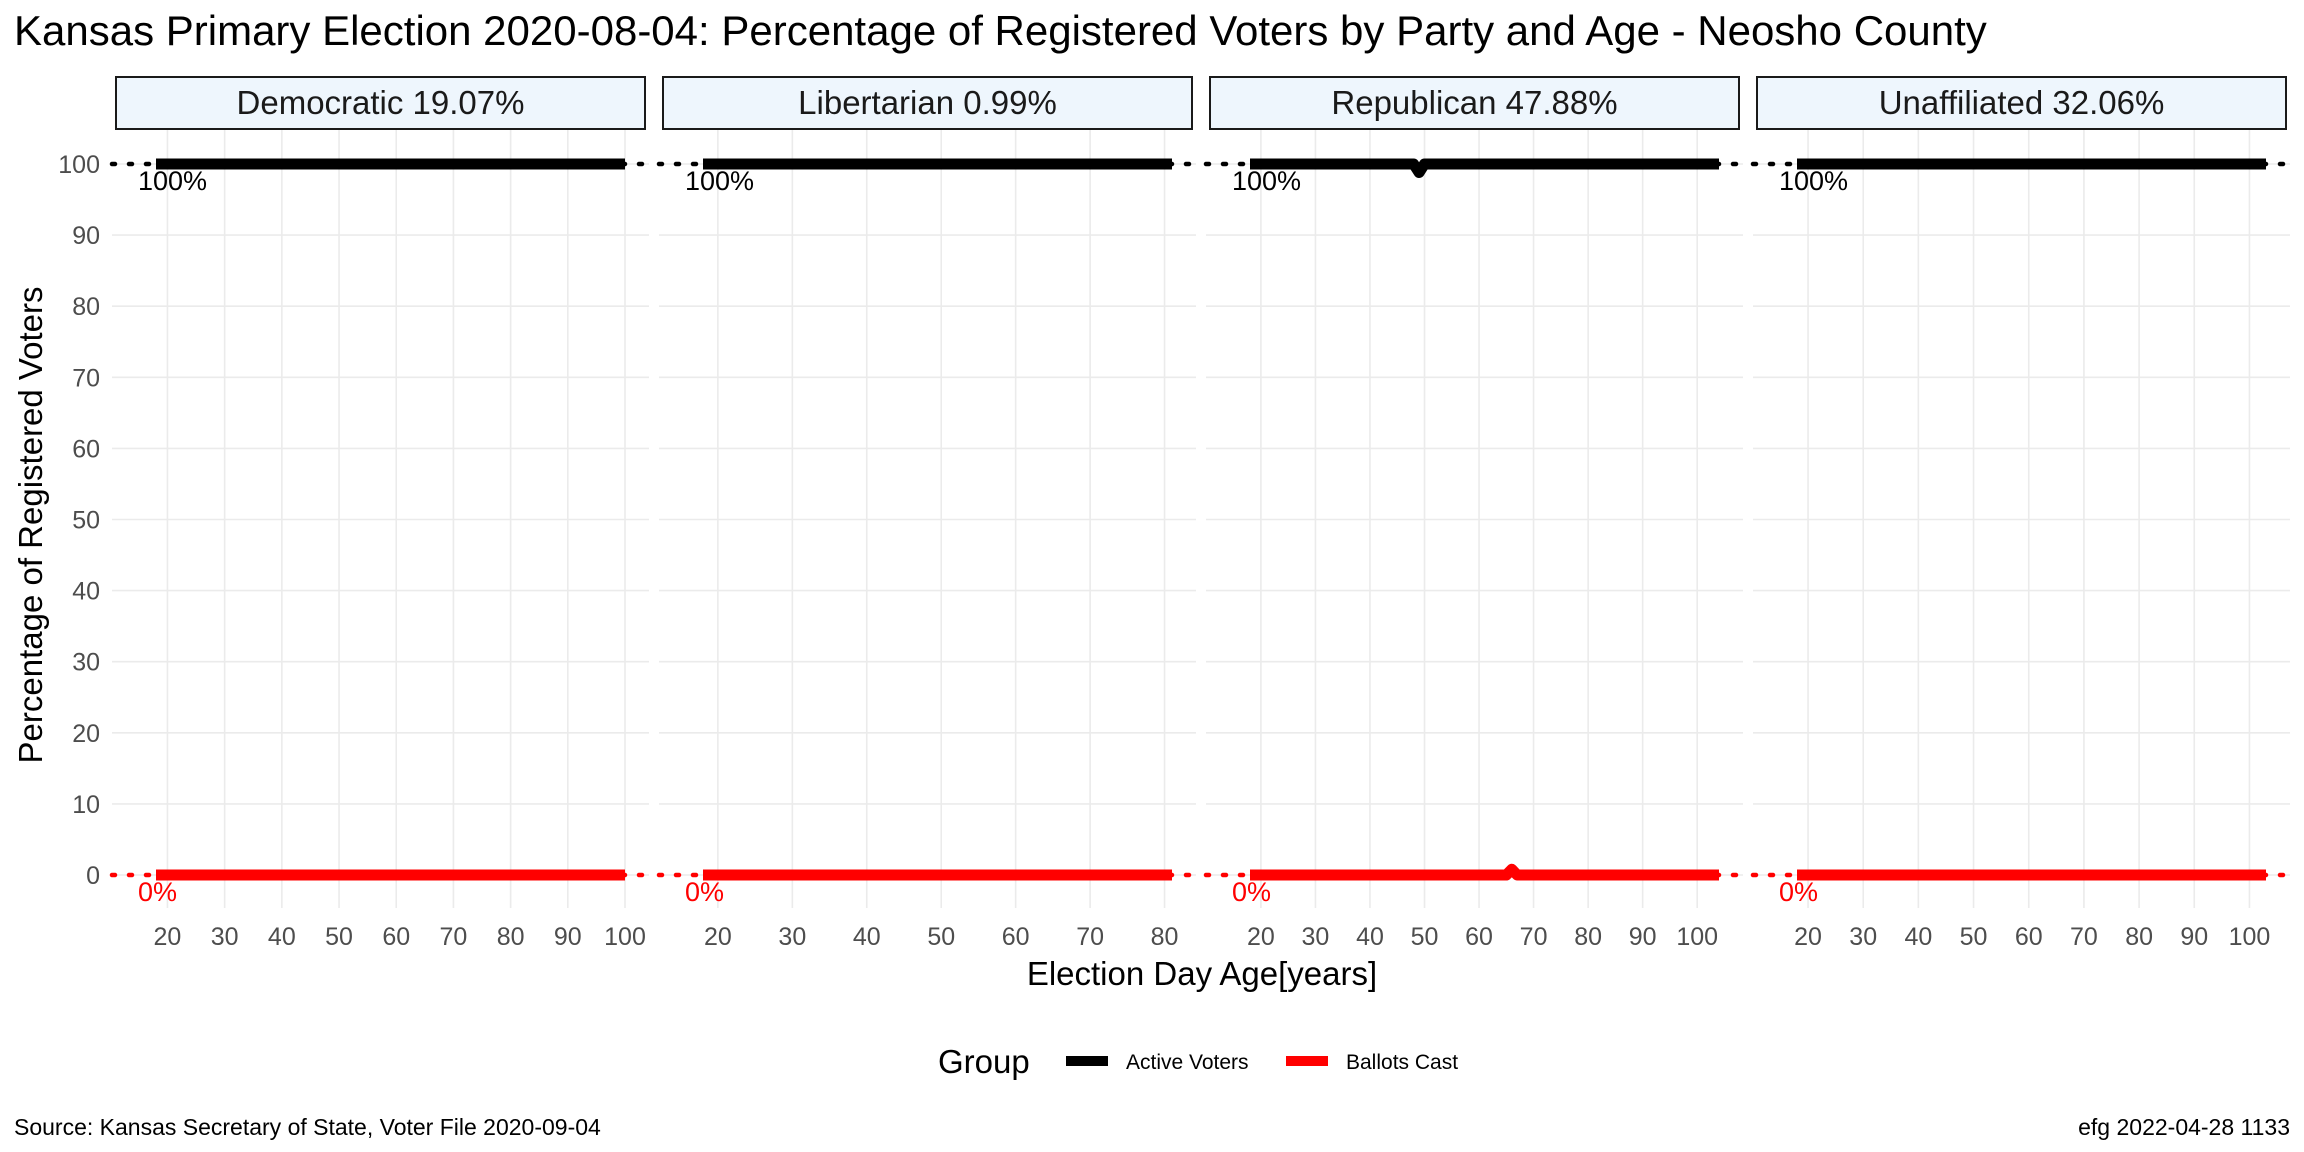  I want to click on y-tick-label: 100, so click(79, 165).